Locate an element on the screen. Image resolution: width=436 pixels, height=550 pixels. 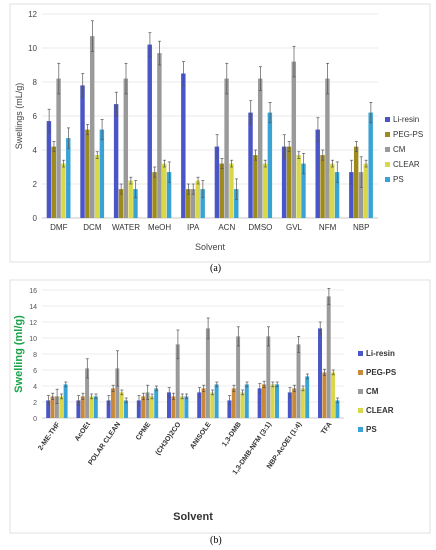
x-tick-label: DCM is located at coordinates (92, 227).